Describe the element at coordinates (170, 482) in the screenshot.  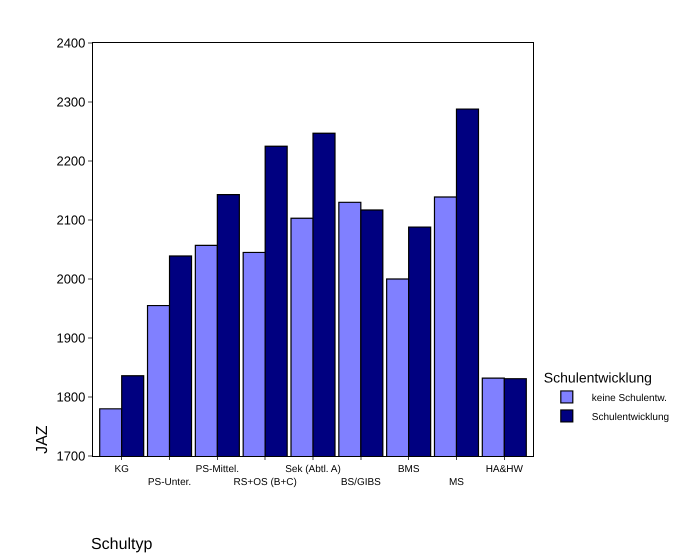
I see `x-tick-label: PS-Unter.` at that location.